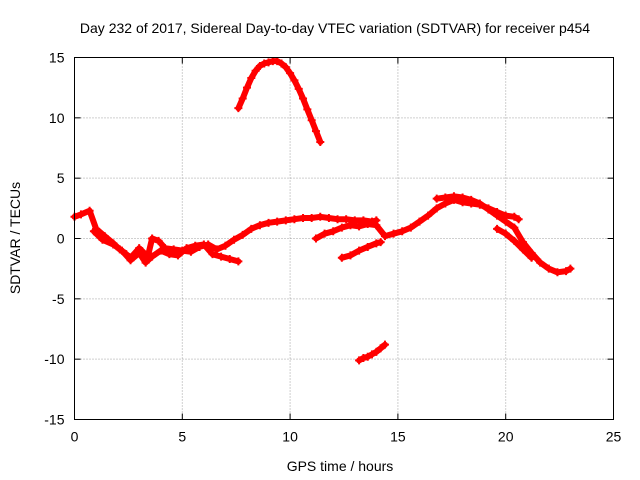  What do you see at coordinates (15, 238) in the screenshot?
I see `y-axis-label: SDTVAR / TECUs` at bounding box center [15, 238].